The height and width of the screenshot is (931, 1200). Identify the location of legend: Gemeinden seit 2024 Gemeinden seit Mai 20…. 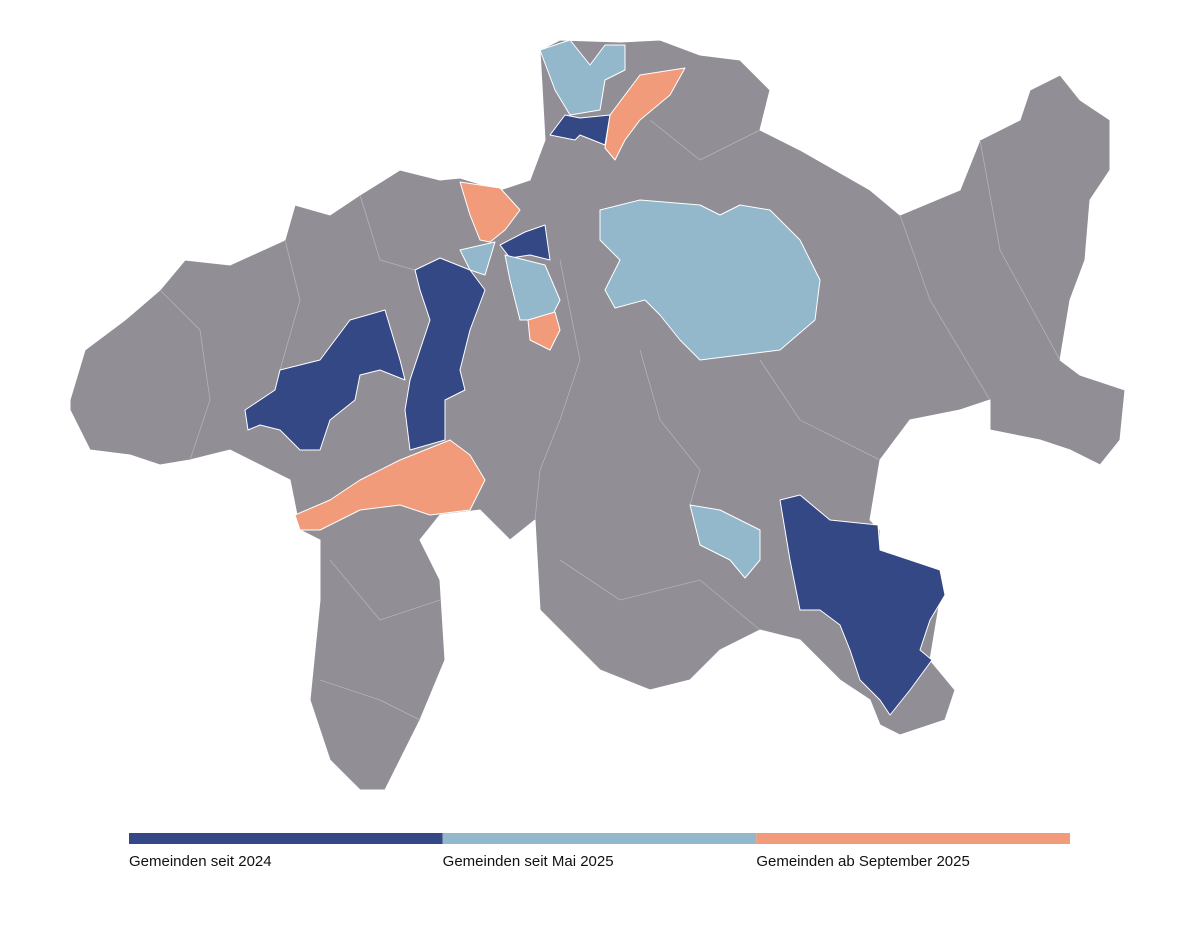
(599, 851).